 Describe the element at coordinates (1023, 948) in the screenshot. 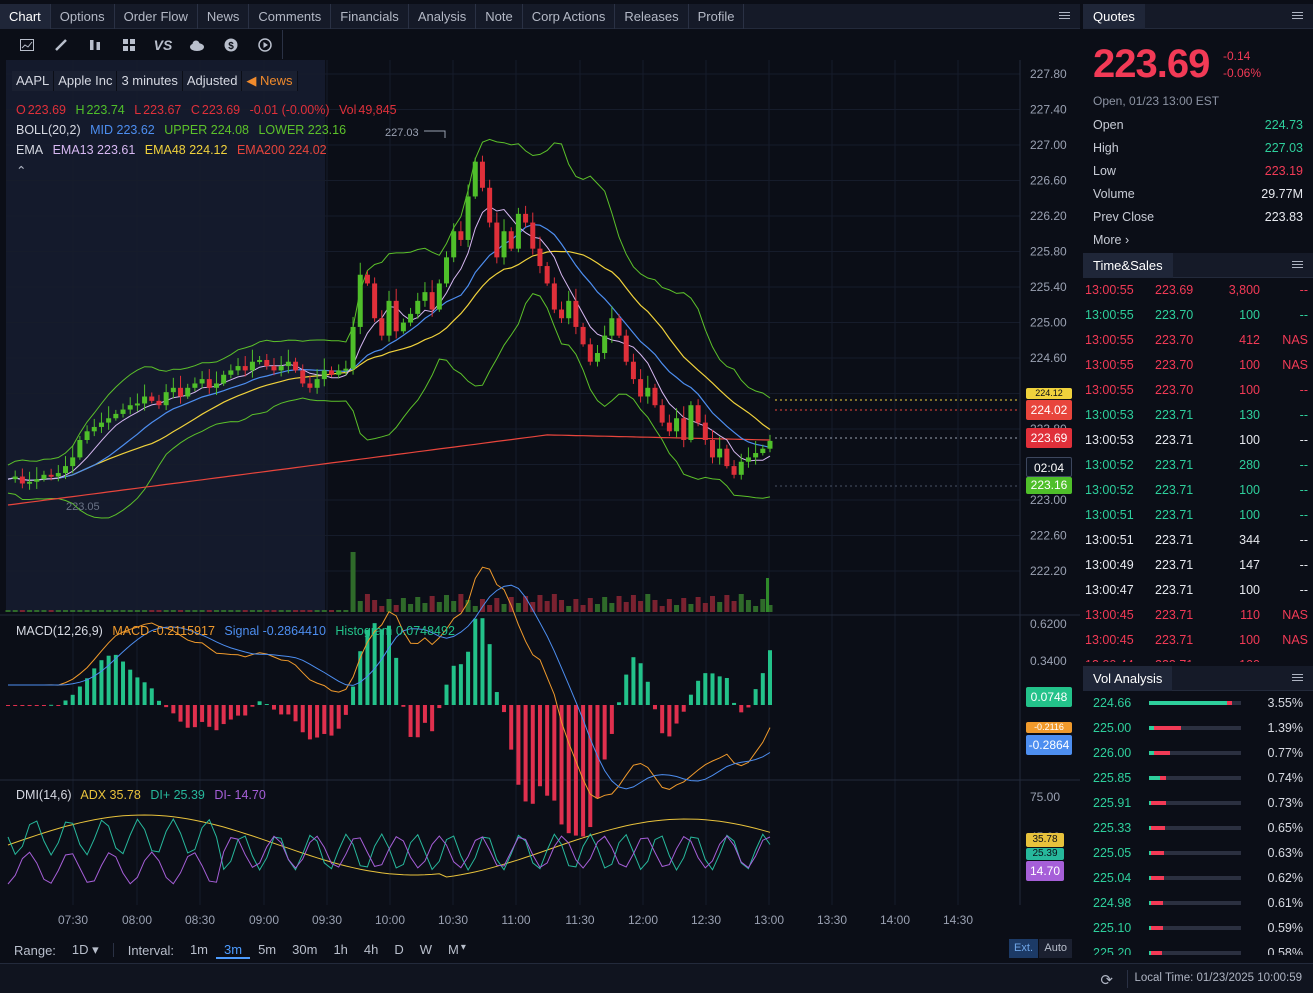

I see `ext-hours-button: Ext.` at that location.